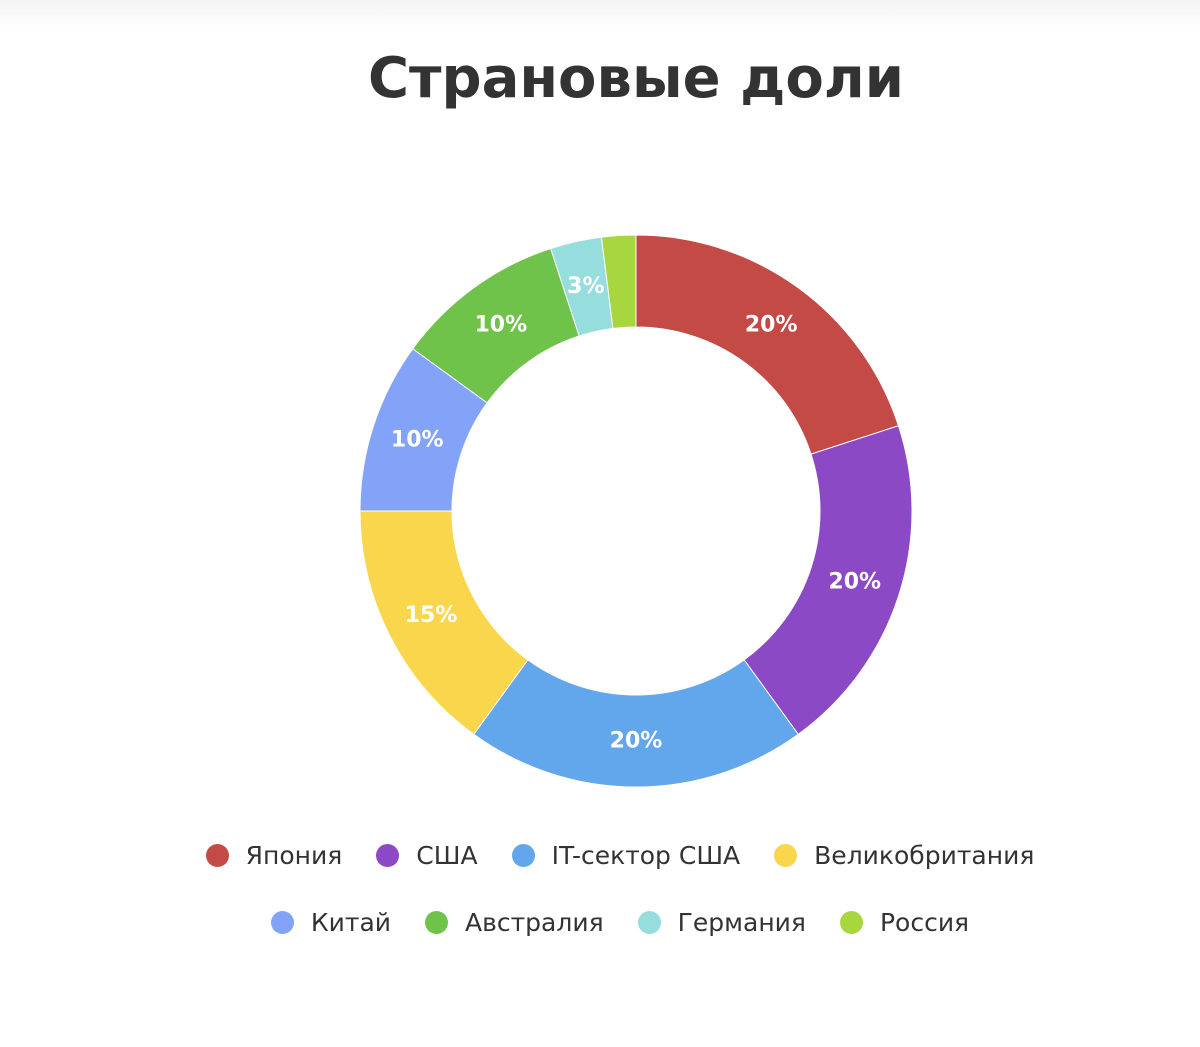 This screenshot has height=1047, width=1200. I want to click on slice-label-4: 15%, so click(431, 615).